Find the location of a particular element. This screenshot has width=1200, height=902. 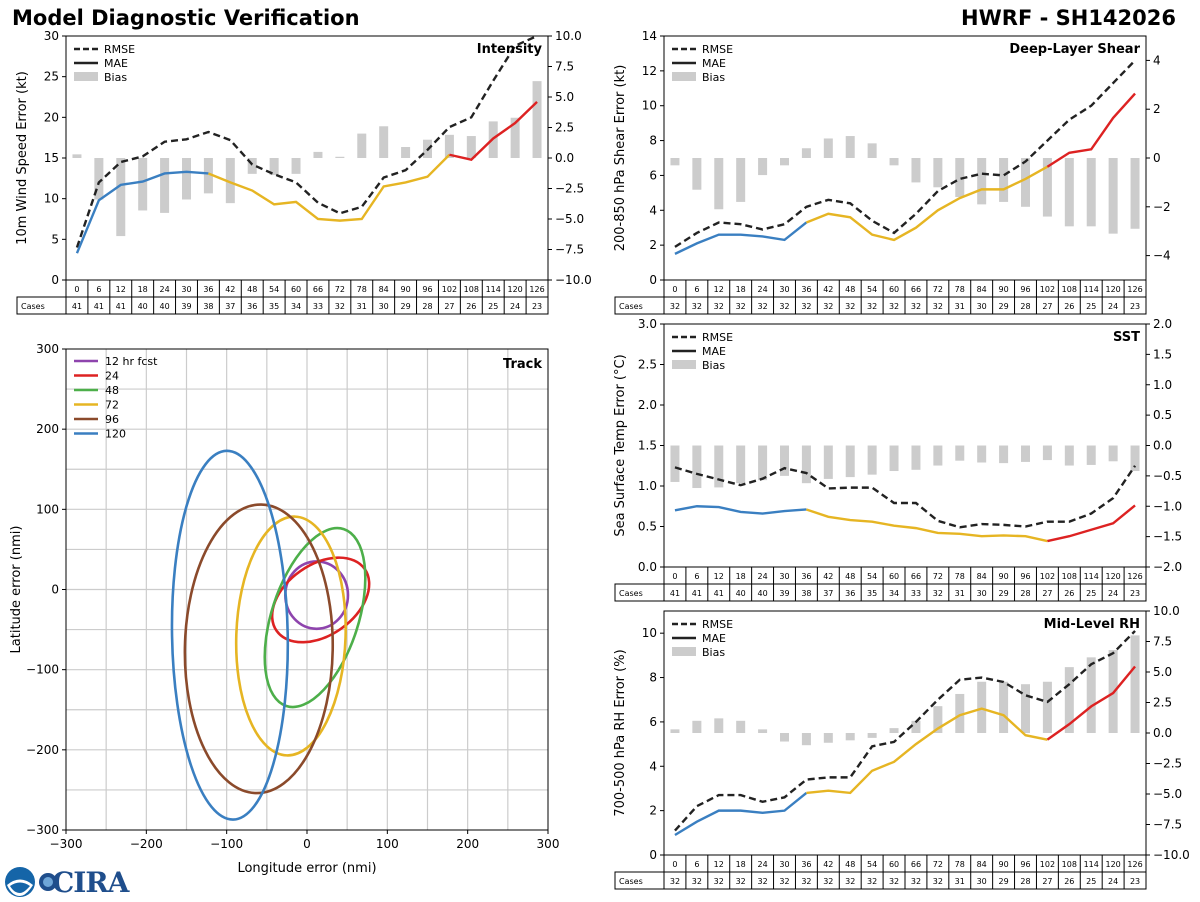

y-axis-label: 700-500 hPa RH Error (%) is located at coordinates (620, 732).